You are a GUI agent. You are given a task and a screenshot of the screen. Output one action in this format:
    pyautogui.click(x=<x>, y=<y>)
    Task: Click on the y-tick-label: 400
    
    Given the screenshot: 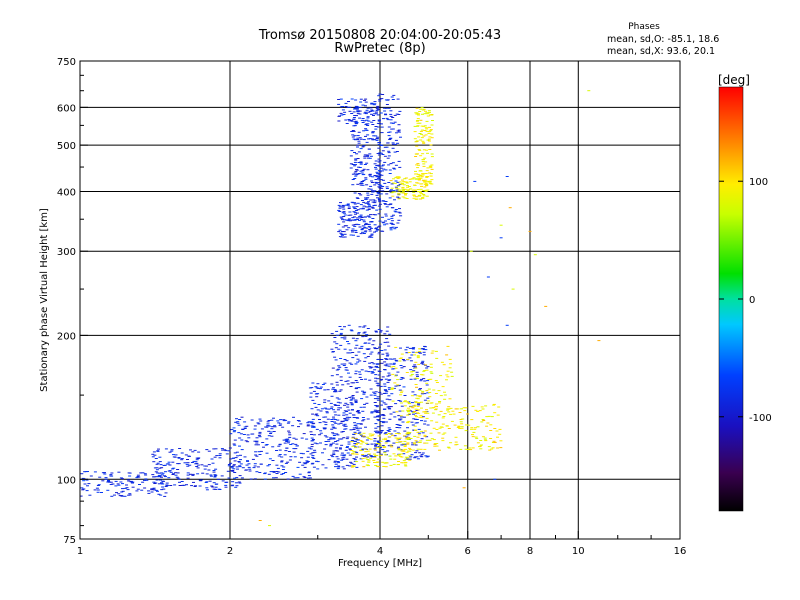 What is the action you would take?
    pyautogui.click(x=66, y=192)
    